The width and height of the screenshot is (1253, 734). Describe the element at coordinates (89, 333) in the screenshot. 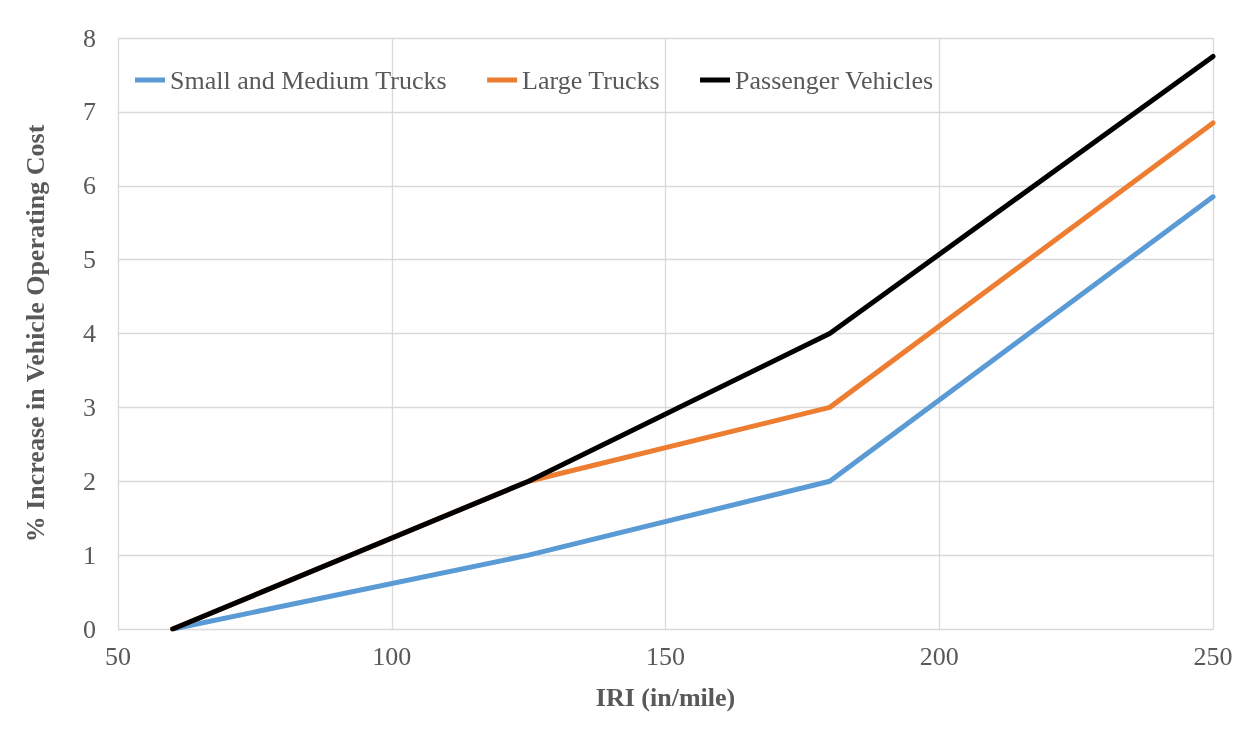

I see `y-tick-label: 4` at that location.